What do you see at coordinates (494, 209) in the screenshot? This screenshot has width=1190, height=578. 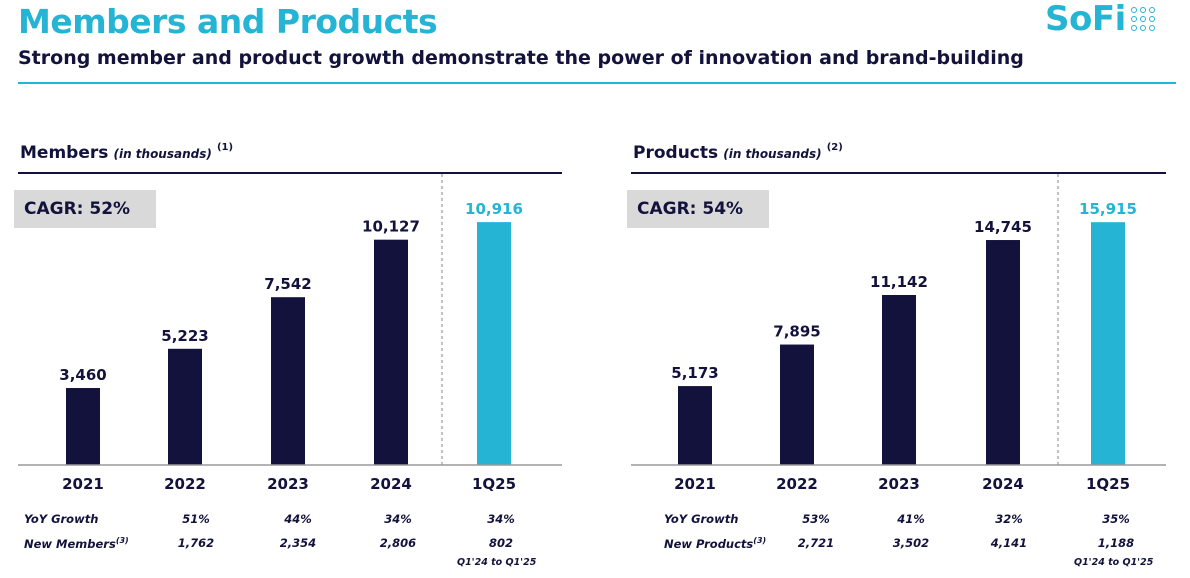 I see `members-value-label-1Q25: 10,916` at bounding box center [494, 209].